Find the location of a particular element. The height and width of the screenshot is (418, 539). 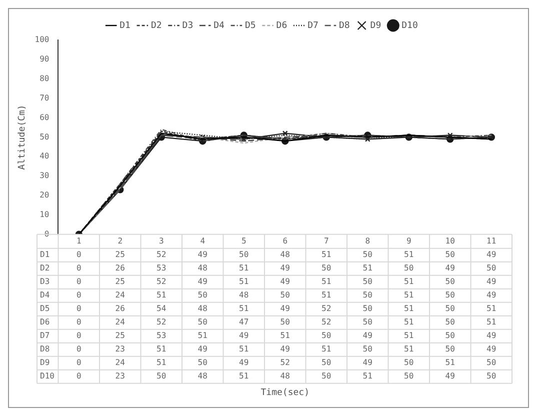

data-label: 24 is located at coordinates (120, 363).